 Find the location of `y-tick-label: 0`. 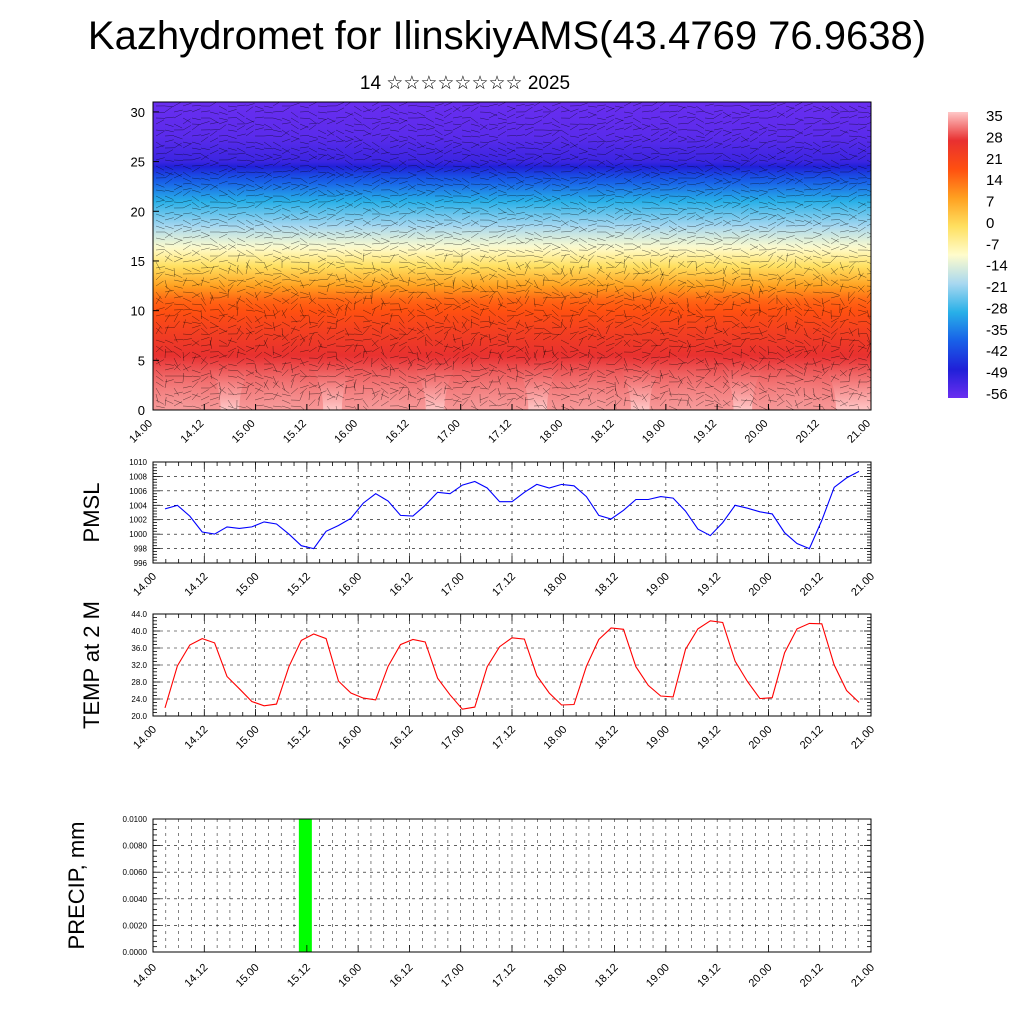

y-tick-label: 0 is located at coordinates (141, 410).